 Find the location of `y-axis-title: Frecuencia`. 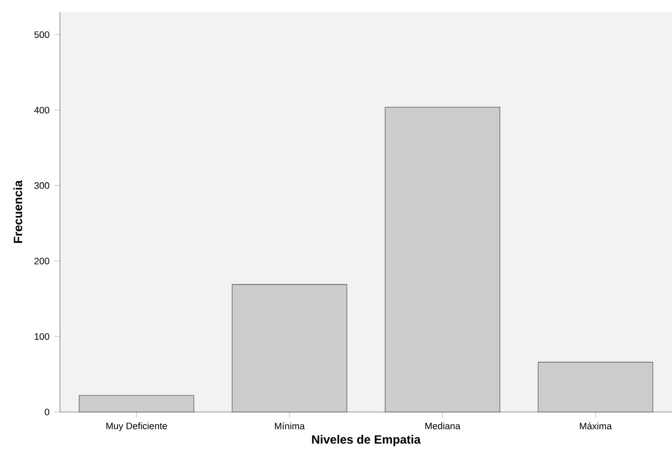

y-axis-title: Frecuencia is located at coordinates (17, 211).